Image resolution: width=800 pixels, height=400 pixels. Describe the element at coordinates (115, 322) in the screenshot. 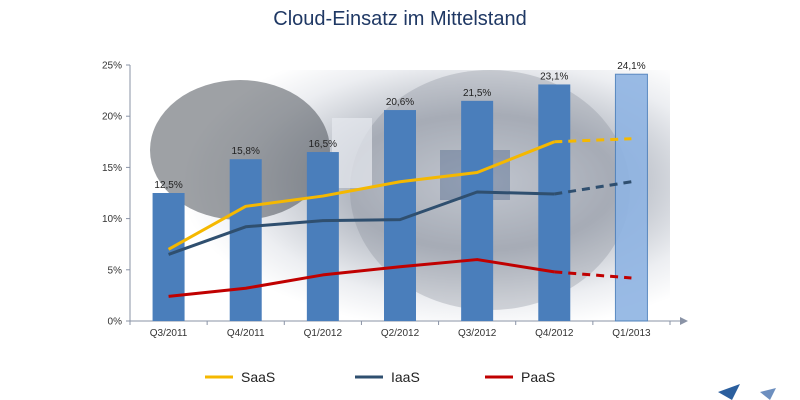

I see `y-tick-label: 0%` at that location.